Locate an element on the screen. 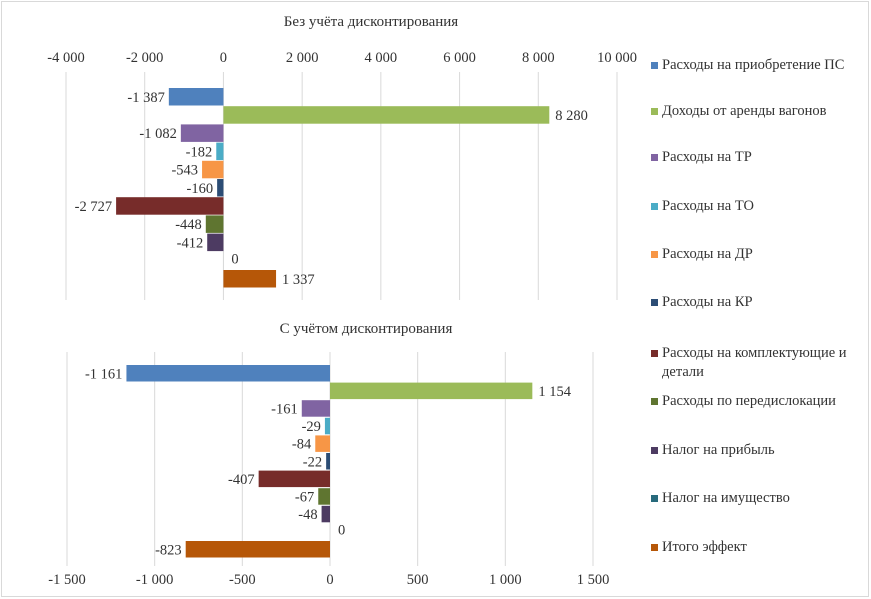 The image size is (871, 599). data-label: -182 is located at coordinates (199, 152).